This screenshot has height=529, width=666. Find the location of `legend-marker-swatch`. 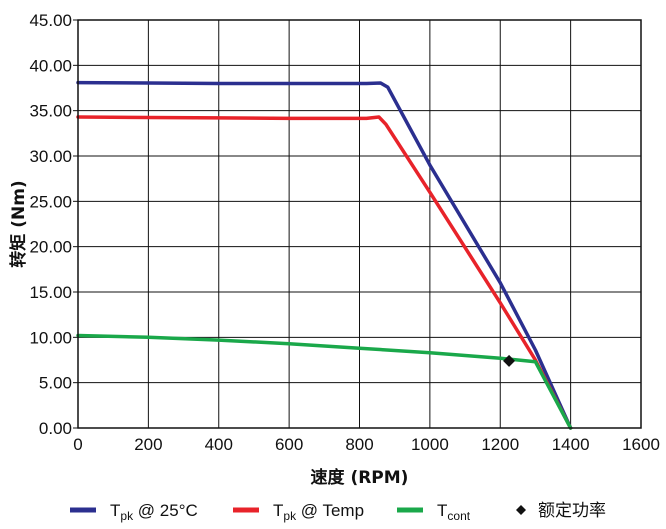

legend-marker-swatch is located at coordinates (521, 510).